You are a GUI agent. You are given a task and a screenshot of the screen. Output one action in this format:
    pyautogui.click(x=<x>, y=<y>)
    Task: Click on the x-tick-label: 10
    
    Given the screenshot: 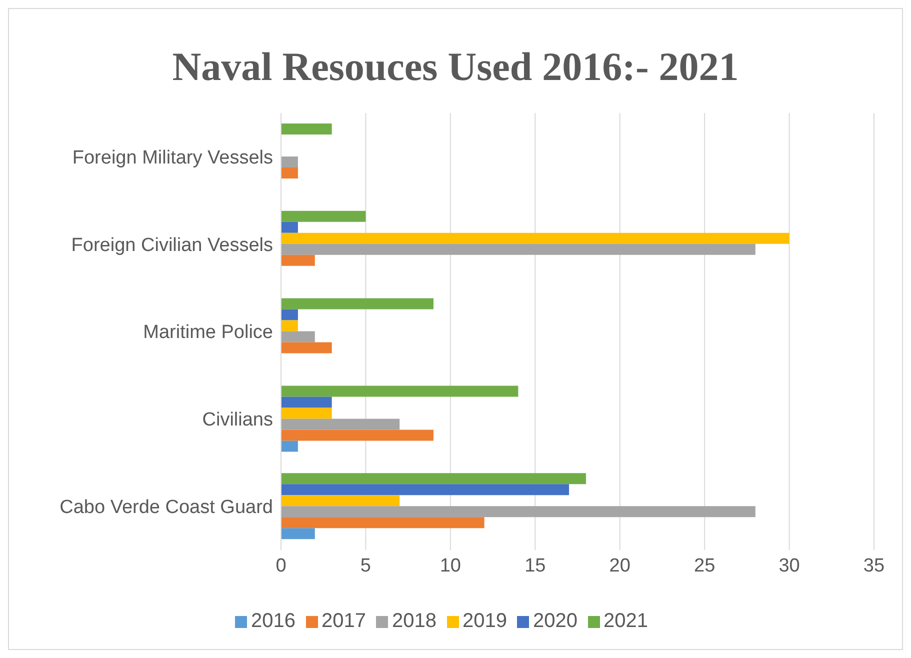 What is the action you would take?
    pyautogui.click(x=450, y=565)
    